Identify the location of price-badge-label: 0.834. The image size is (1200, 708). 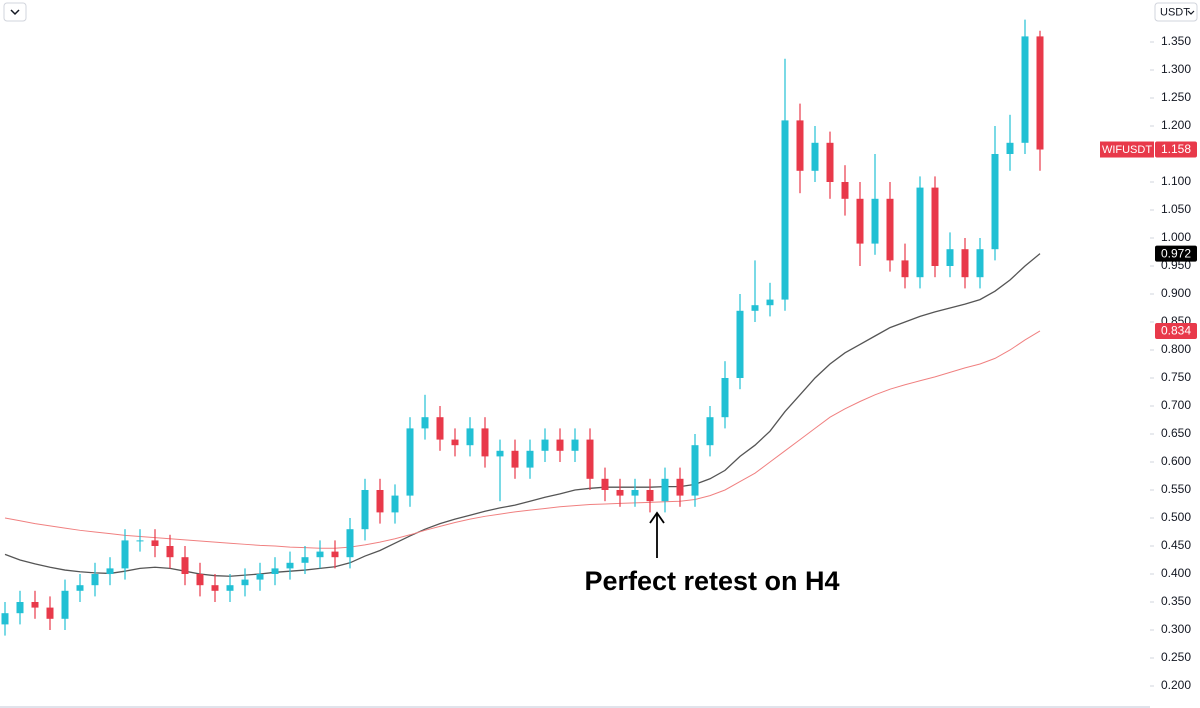
(1176, 331).